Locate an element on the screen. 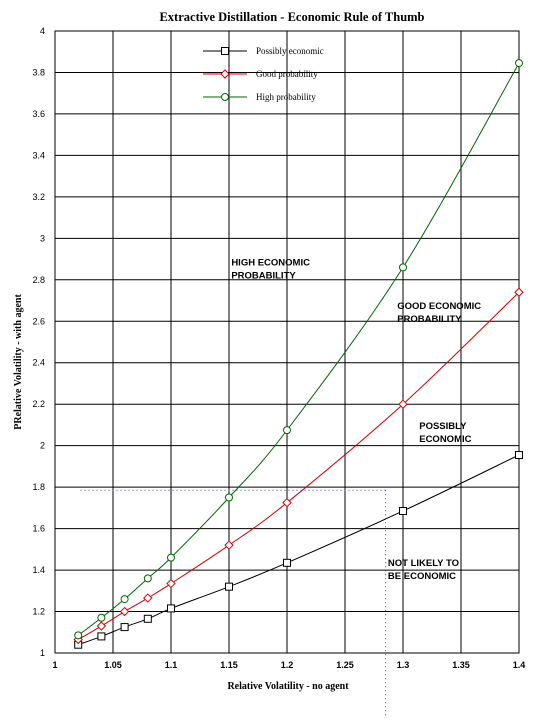 This screenshot has width=534, height=722. y-tick-label: 2.8 is located at coordinates (38, 280).